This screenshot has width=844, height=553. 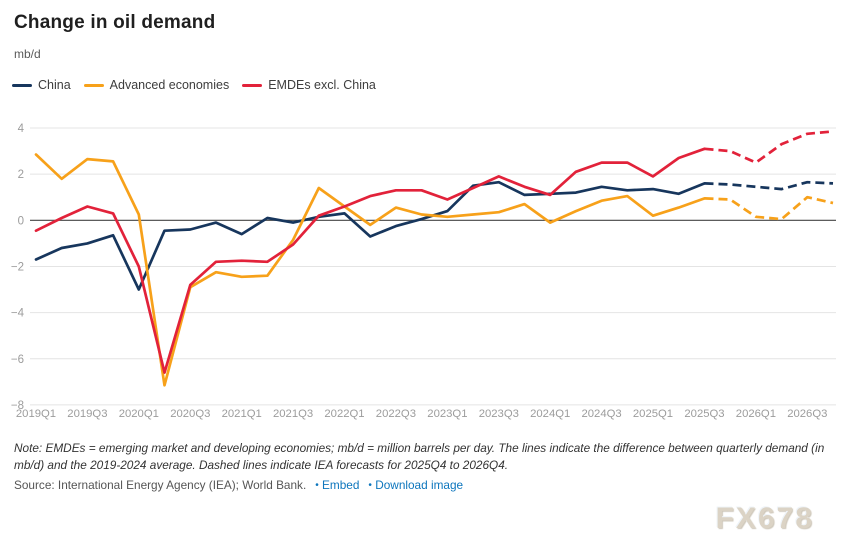 What do you see at coordinates (54, 85) in the screenshot?
I see `legend-label: China` at bounding box center [54, 85].